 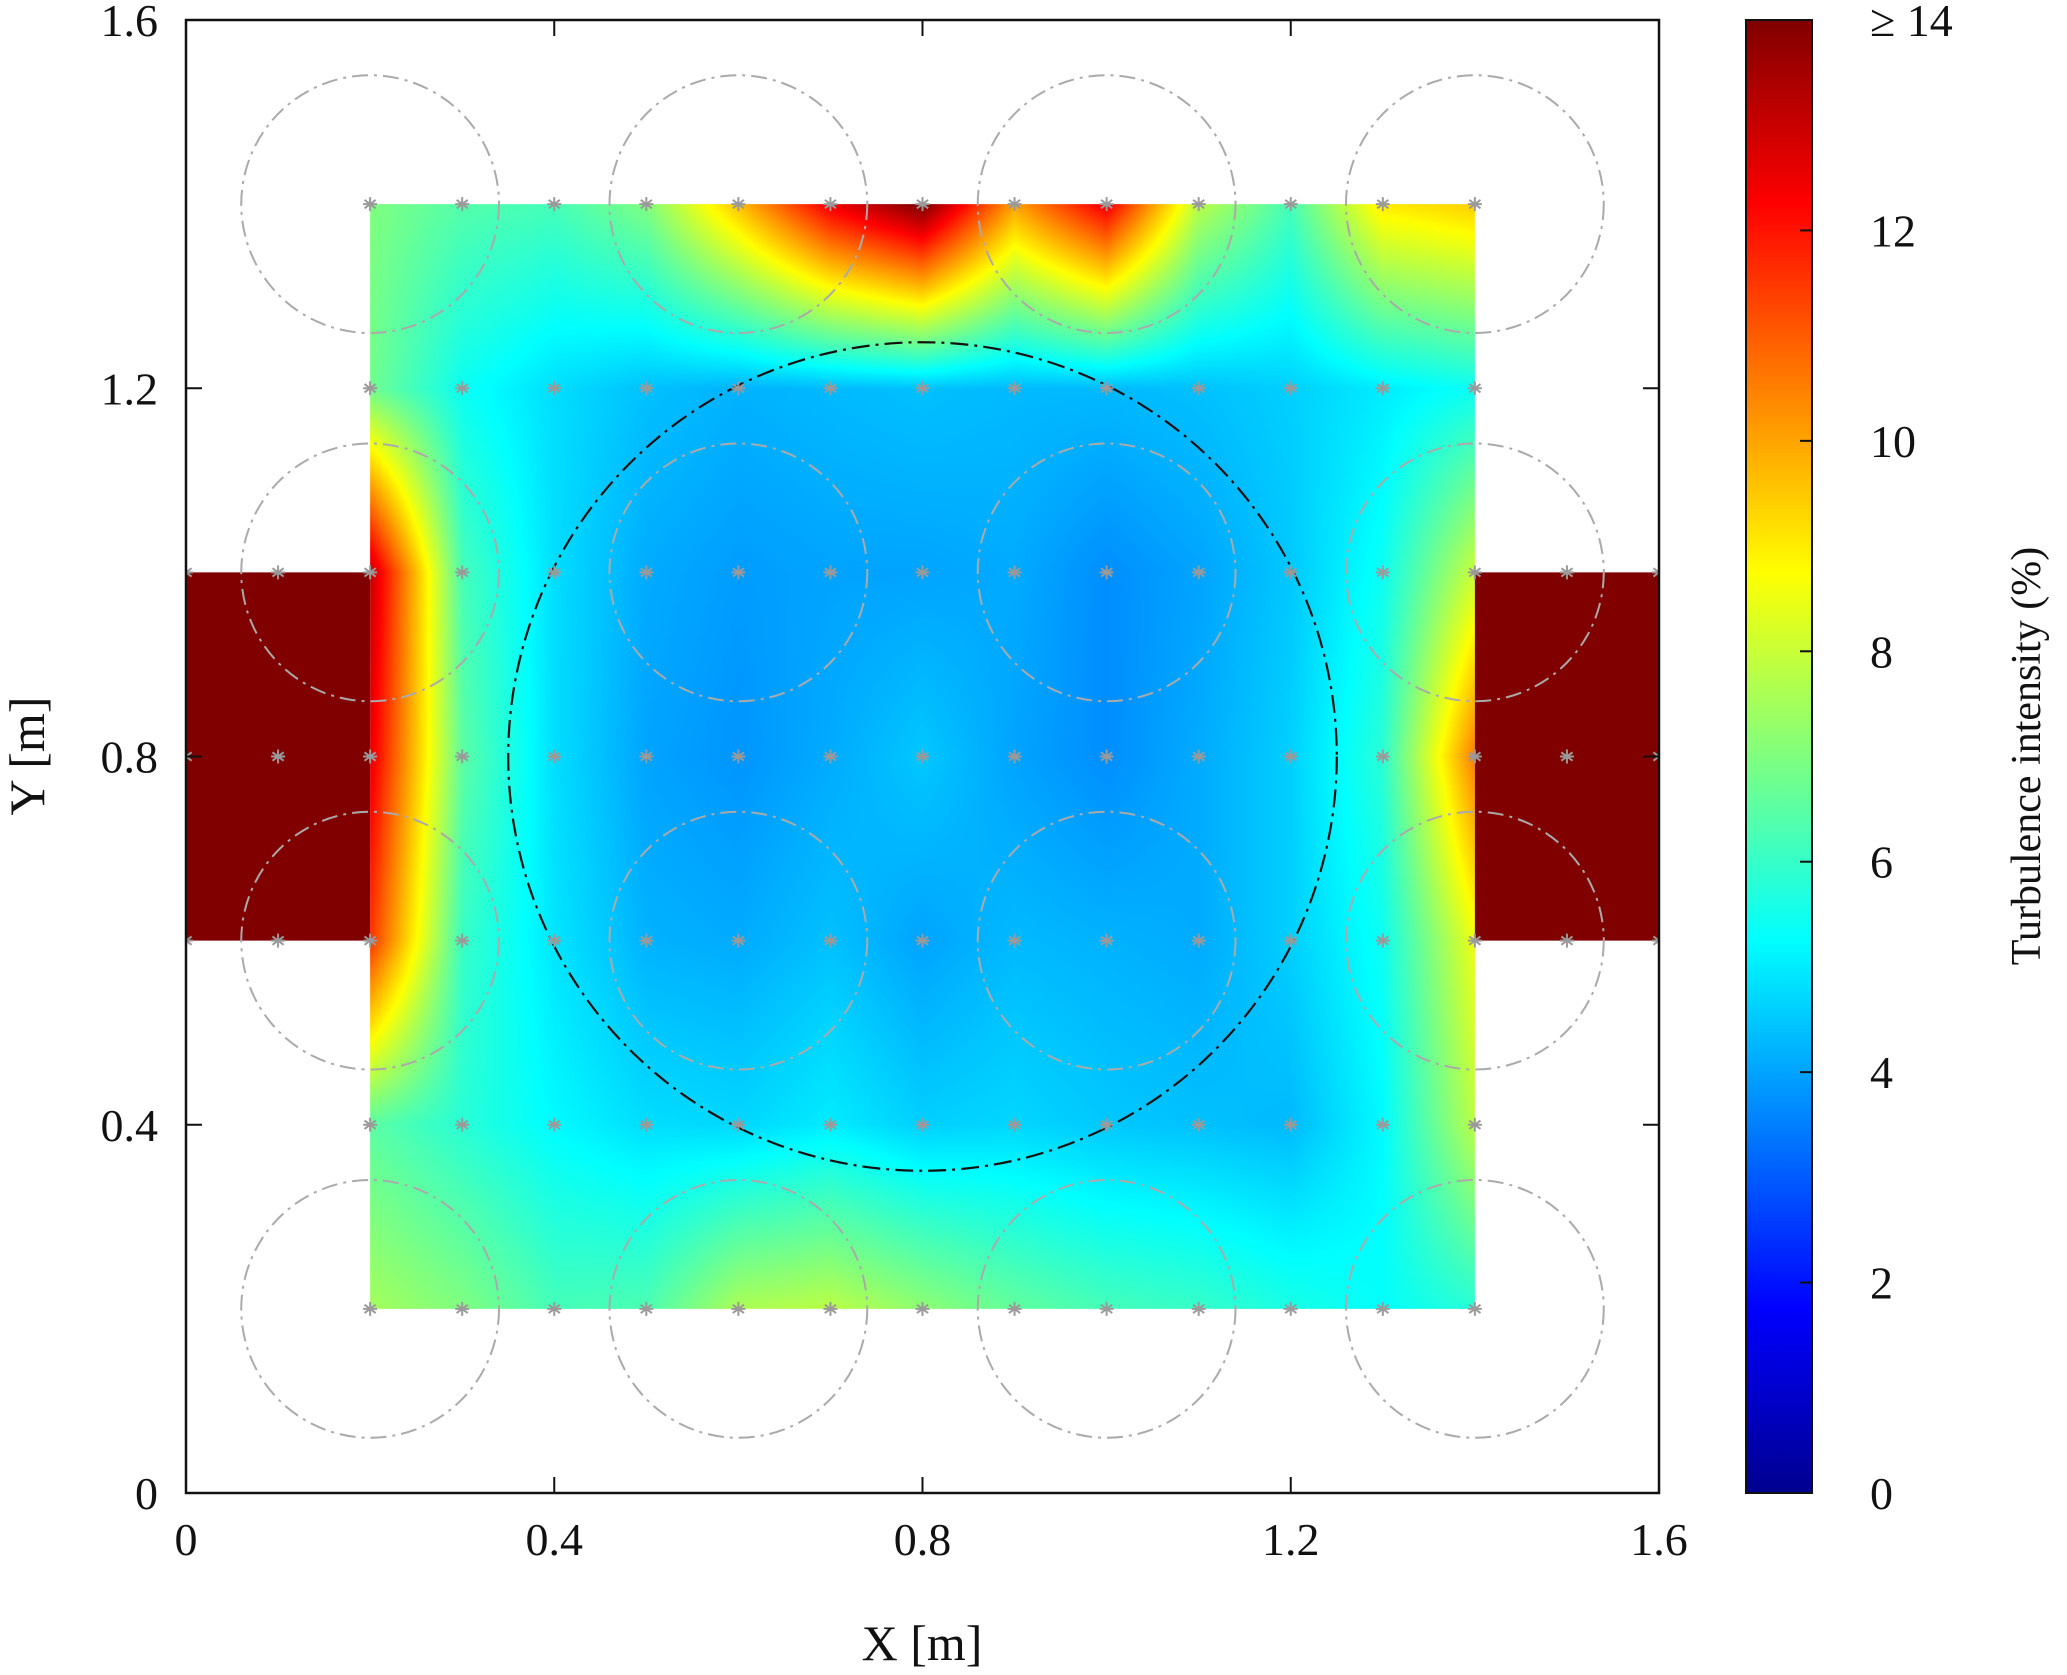 What do you see at coordinates (1858, 862) in the screenshot?
I see `colorbar-ticks: 0 2 4 6 8 10 12` at bounding box center [1858, 862].